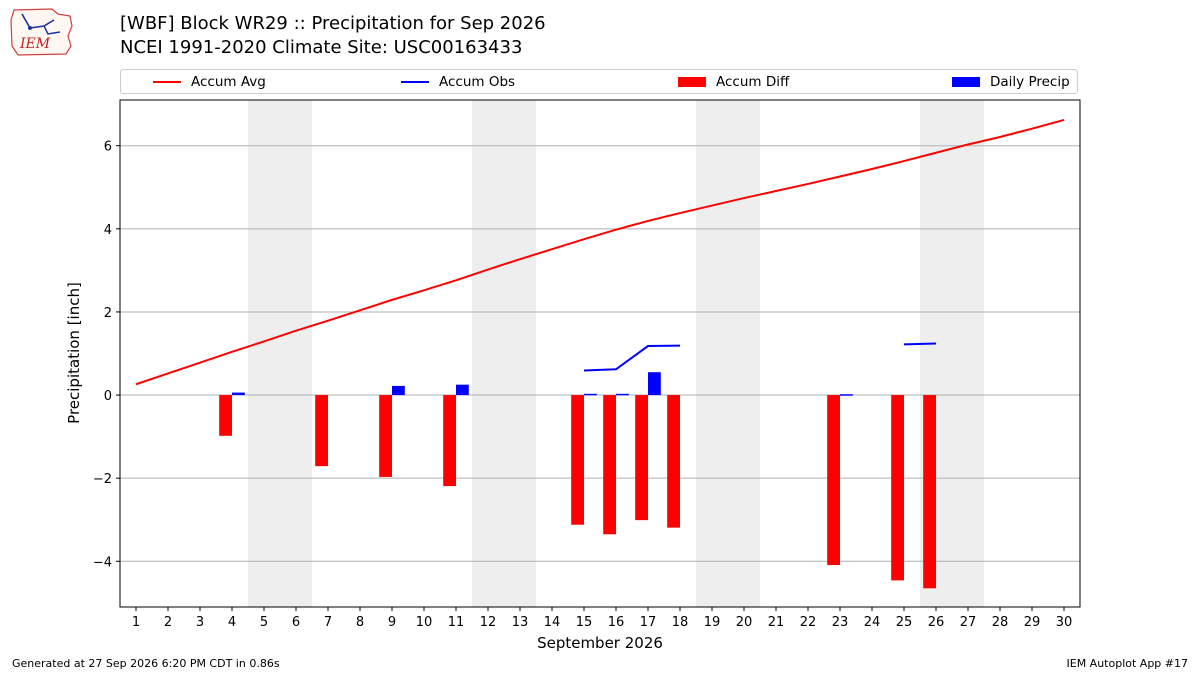 The image size is (1200, 675). I want to click on footer-app-label: IEM Autoplot App #17, so click(1127, 663).